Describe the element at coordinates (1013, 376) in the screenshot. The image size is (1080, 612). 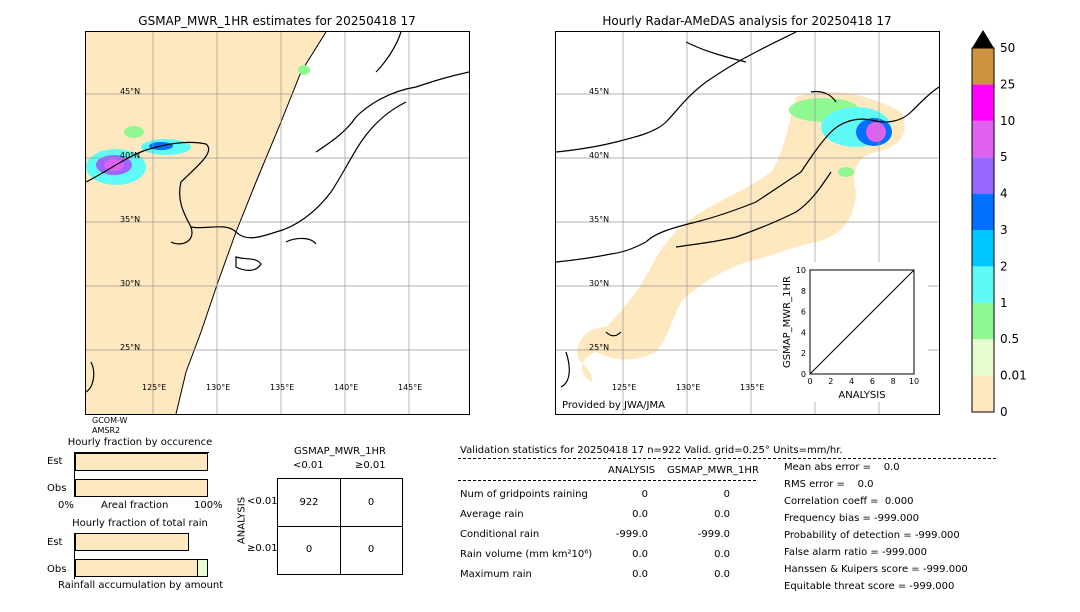
I see `colorbar-label: 0.01` at that location.